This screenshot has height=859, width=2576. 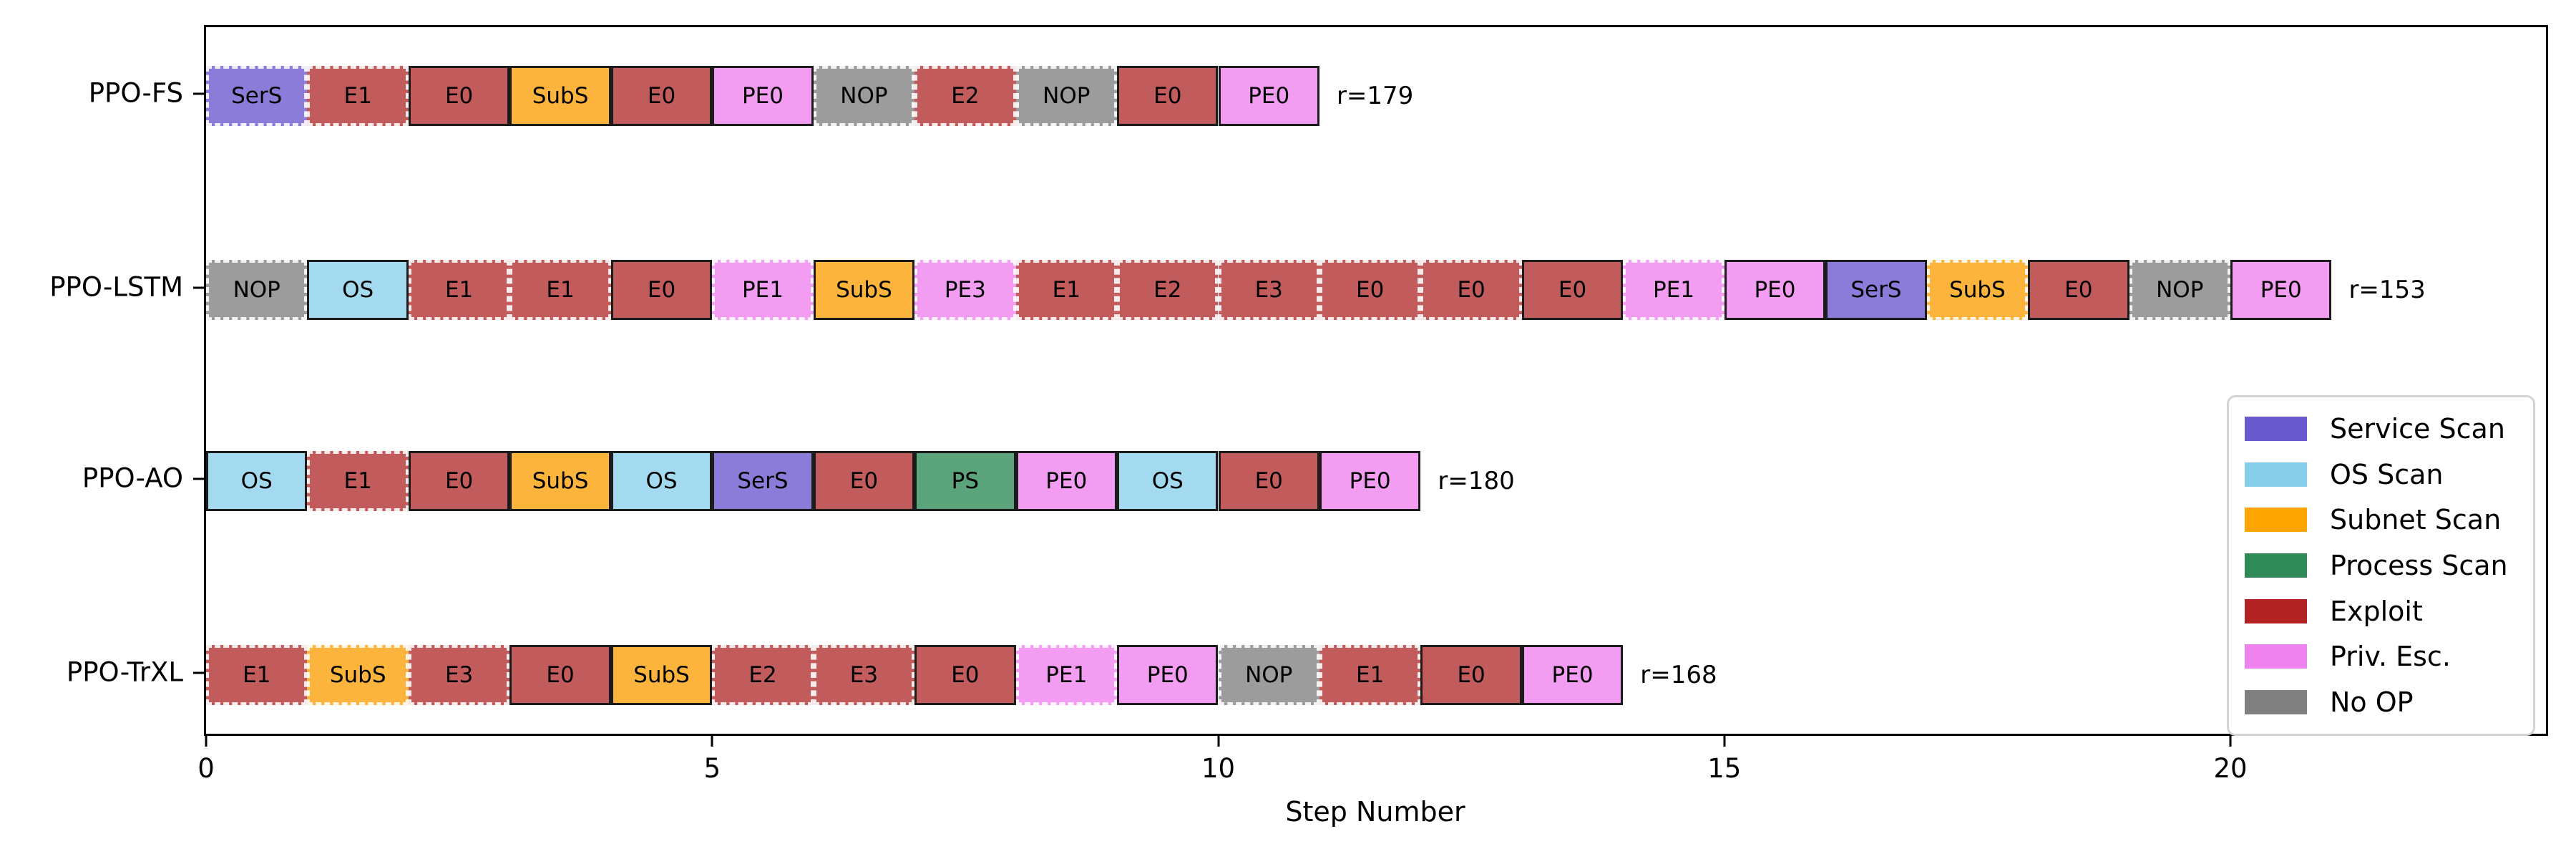 I want to click on y-axis-label: PPO-FS, so click(x=135, y=93).